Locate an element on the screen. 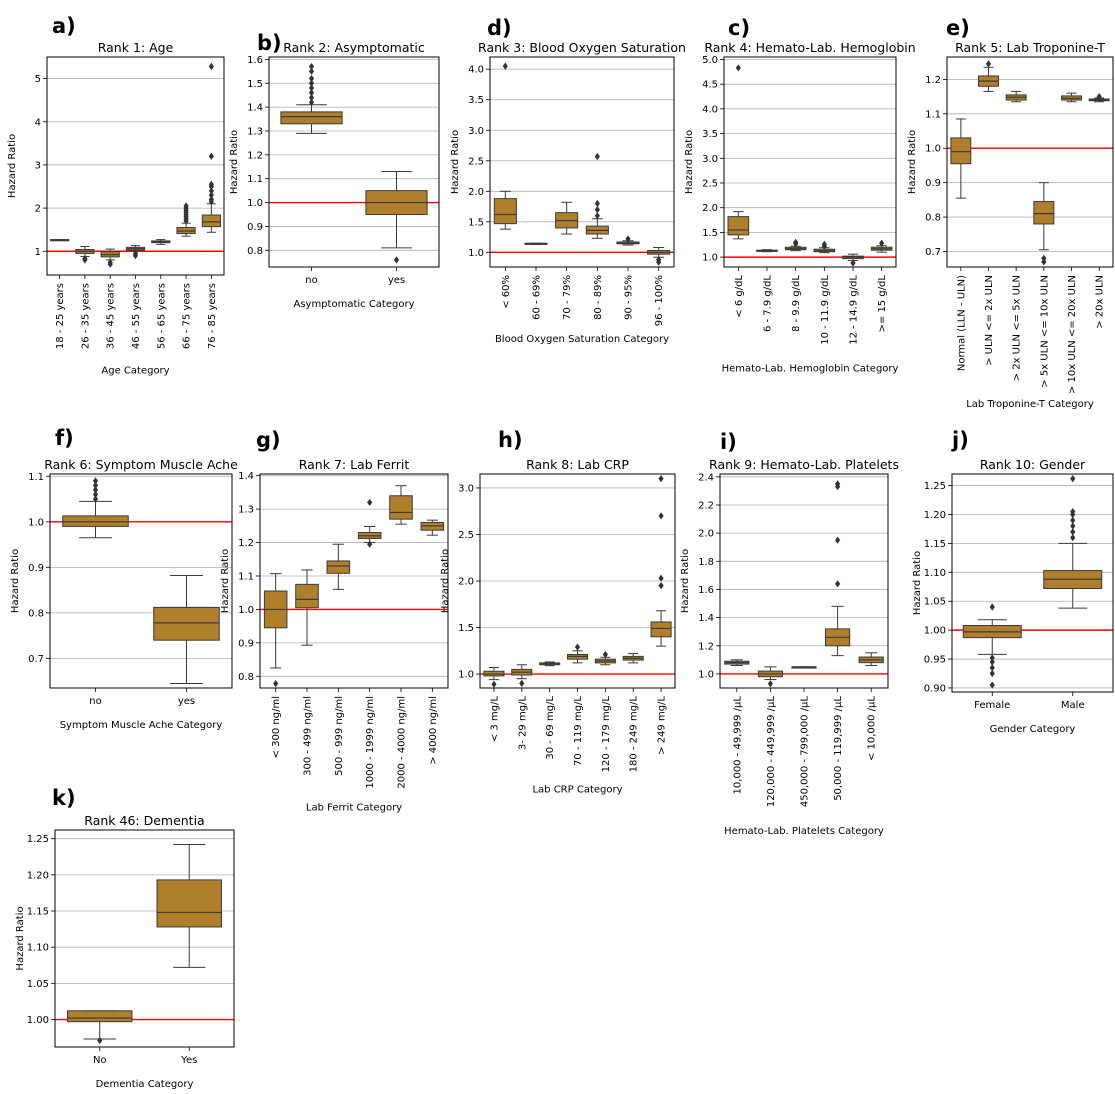 This screenshot has width=1115, height=1094. panel-title: Rank 8: Lab CRP is located at coordinates (577, 464).